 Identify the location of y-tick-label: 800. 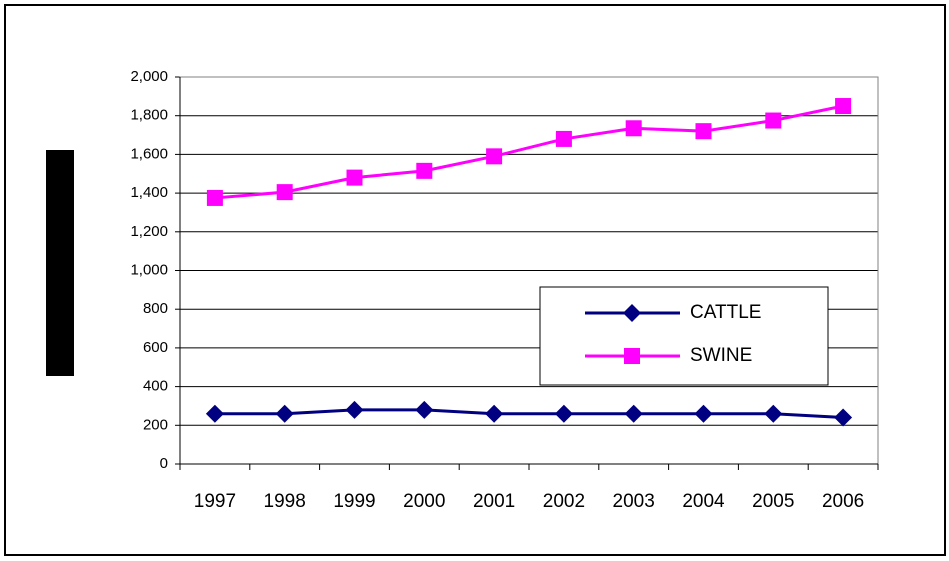
(155, 308).